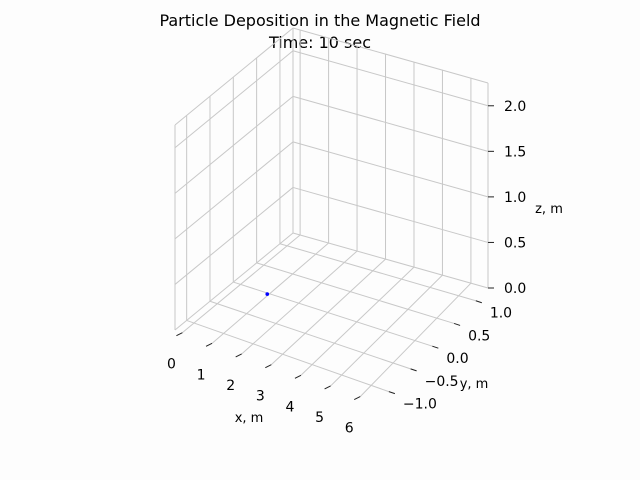  What do you see at coordinates (171, 365) in the screenshot?
I see `x-tick-label-0: 0` at bounding box center [171, 365].